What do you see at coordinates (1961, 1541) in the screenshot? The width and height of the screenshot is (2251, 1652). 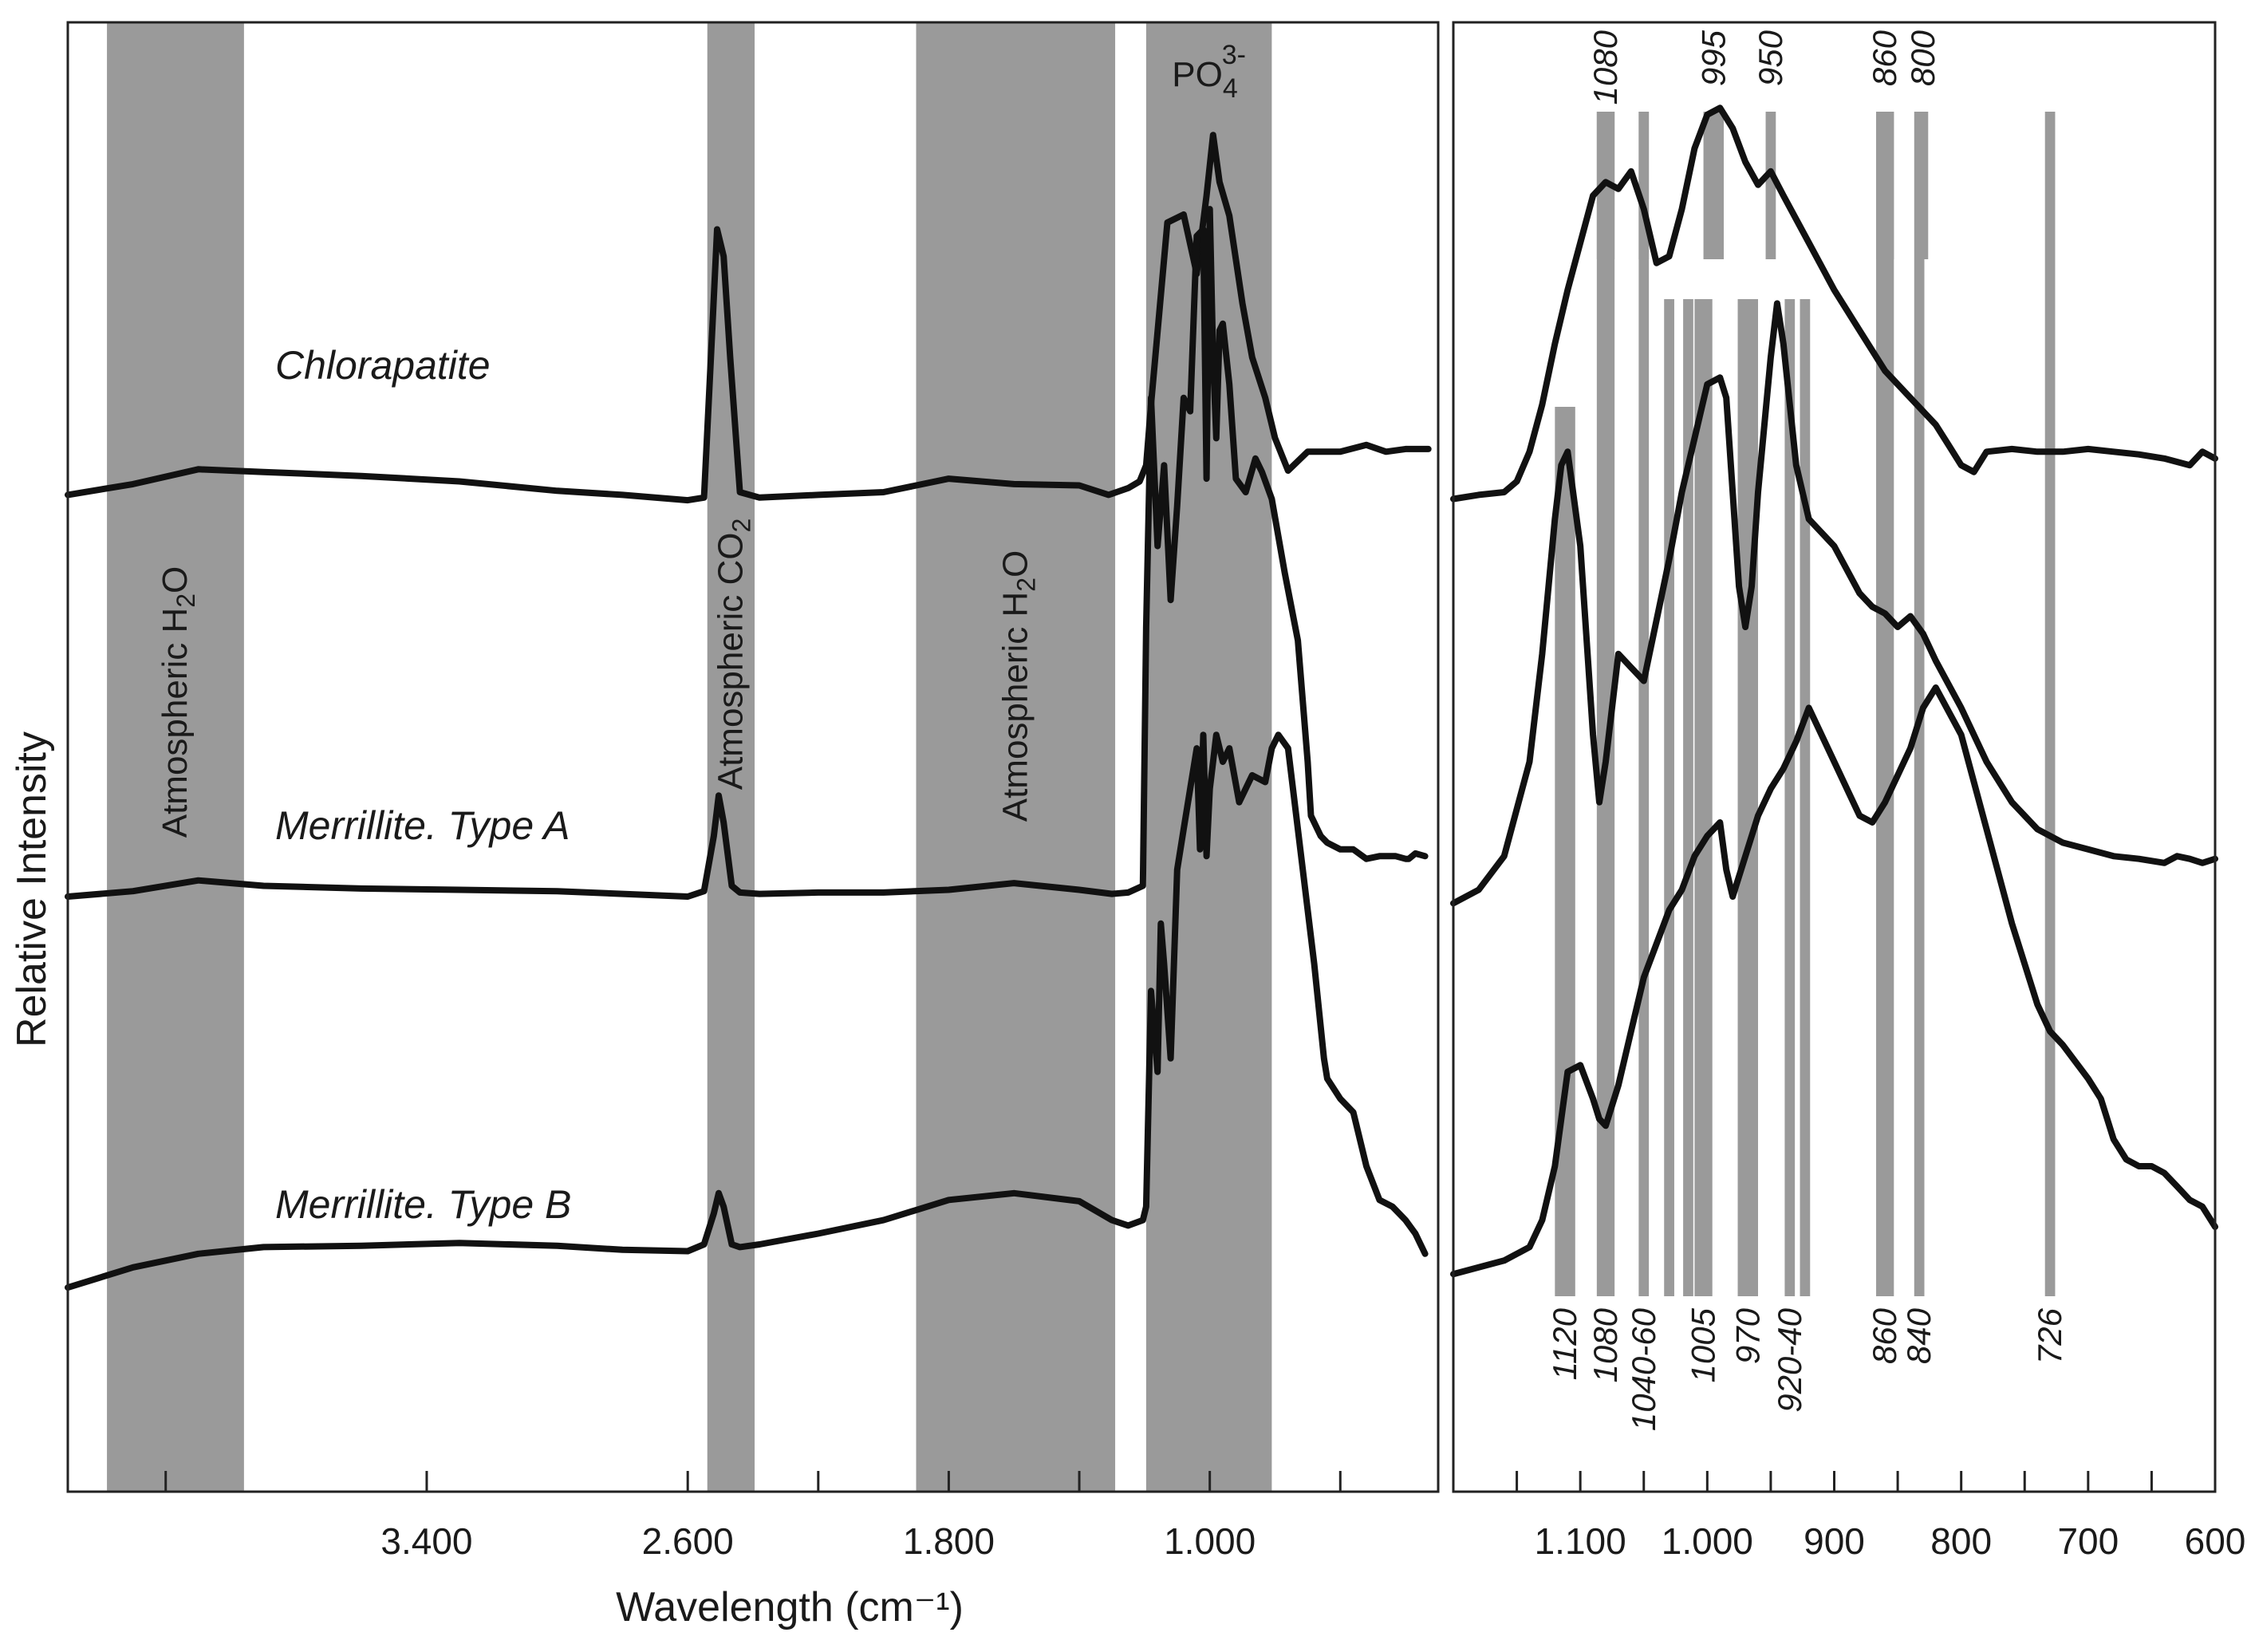 I see `right-tick-label-800: 800` at bounding box center [1961, 1541].